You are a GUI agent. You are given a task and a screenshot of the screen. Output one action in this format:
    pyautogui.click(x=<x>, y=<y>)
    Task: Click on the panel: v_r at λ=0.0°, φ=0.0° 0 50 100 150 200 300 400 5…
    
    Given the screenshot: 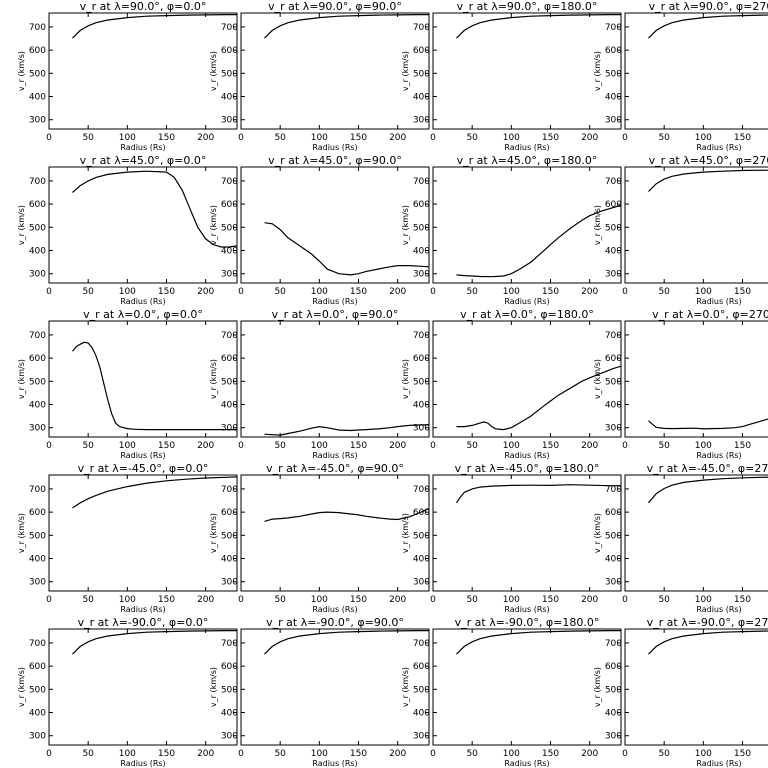 What is the action you would take?
    pyautogui.click(x=127, y=384)
    